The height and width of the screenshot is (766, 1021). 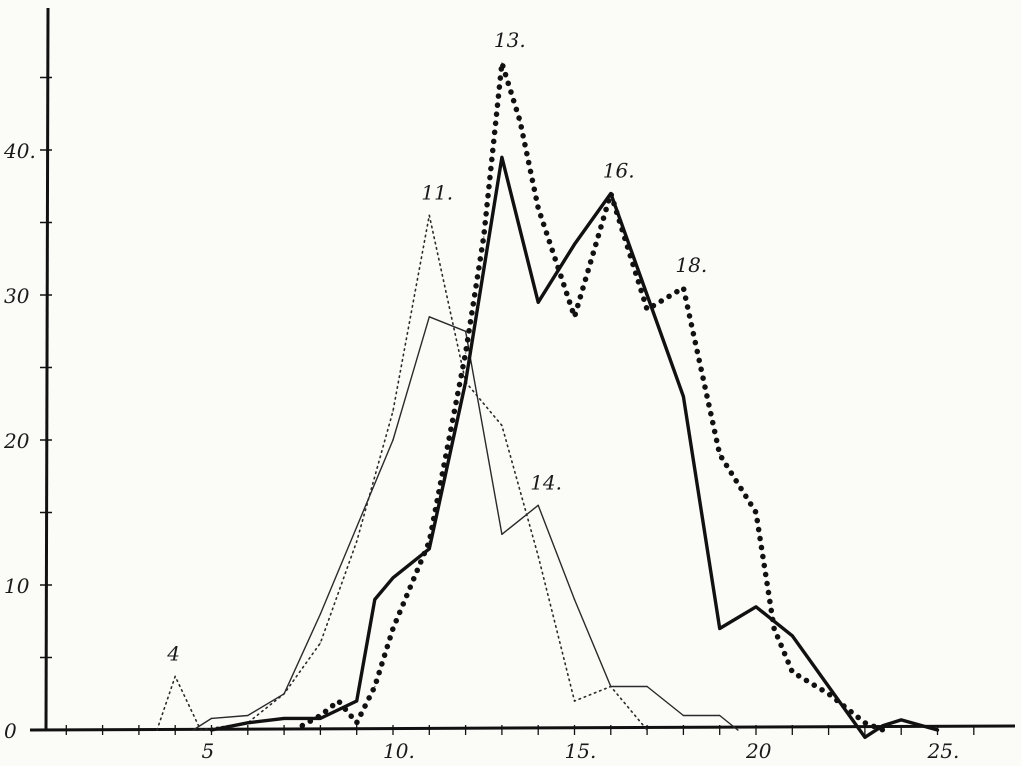 I want to click on y-tick-label: 0, so click(x=10, y=731).